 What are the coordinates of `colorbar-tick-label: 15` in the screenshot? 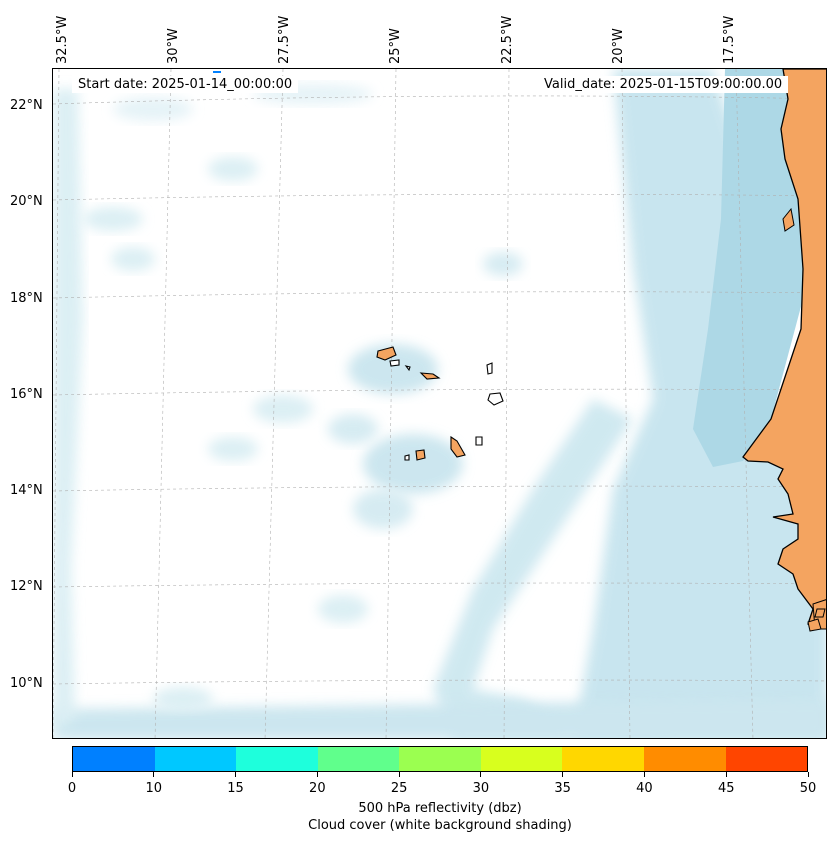 It's located at (235, 788).